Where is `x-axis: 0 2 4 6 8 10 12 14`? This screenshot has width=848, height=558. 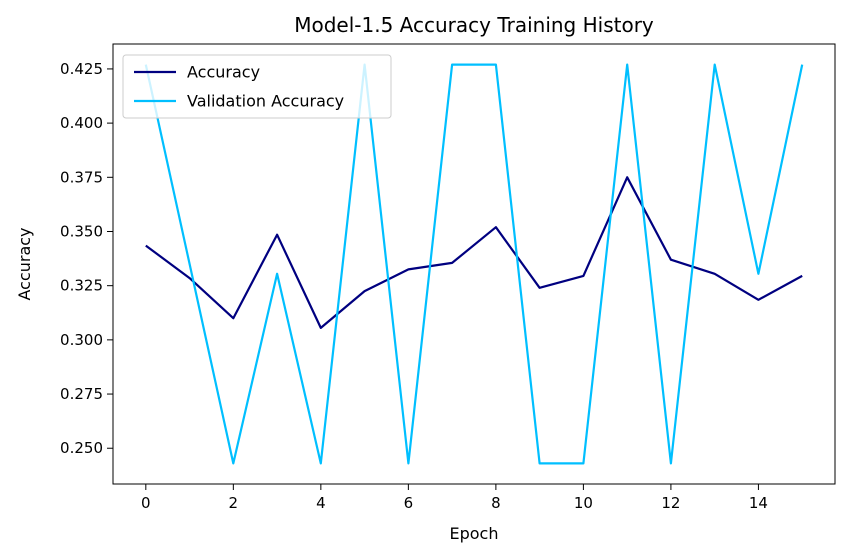 x-axis: 0 2 4 6 8 10 12 14 is located at coordinates (454, 498).